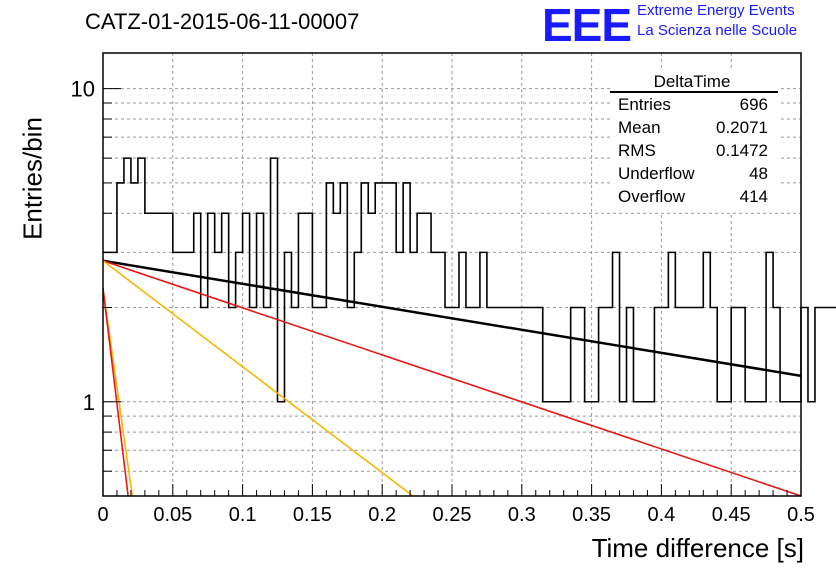 This screenshot has width=836, height=572. What do you see at coordinates (644, 104) in the screenshot?
I see `stats-label: Entries` at bounding box center [644, 104].